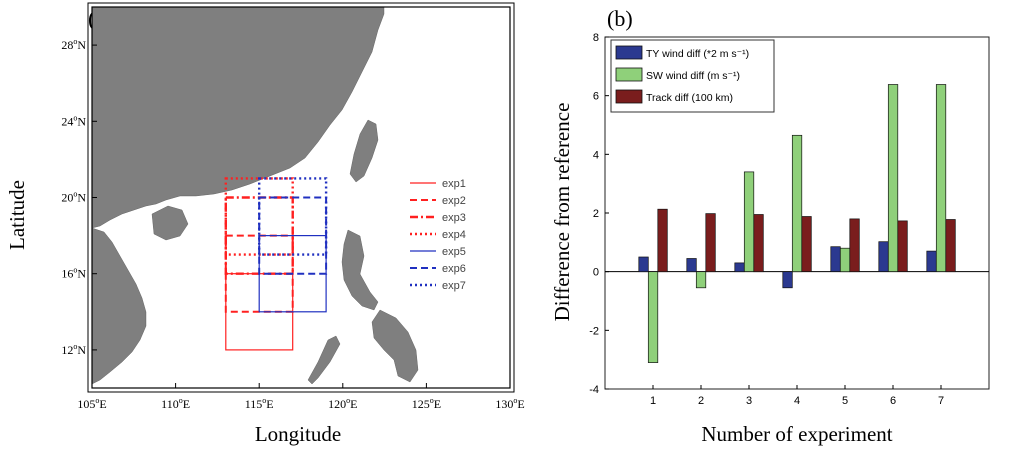  What do you see at coordinates (454, 201) in the screenshot?
I see `legend-label-exp-2: exp2` at bounding box center [454, 201].